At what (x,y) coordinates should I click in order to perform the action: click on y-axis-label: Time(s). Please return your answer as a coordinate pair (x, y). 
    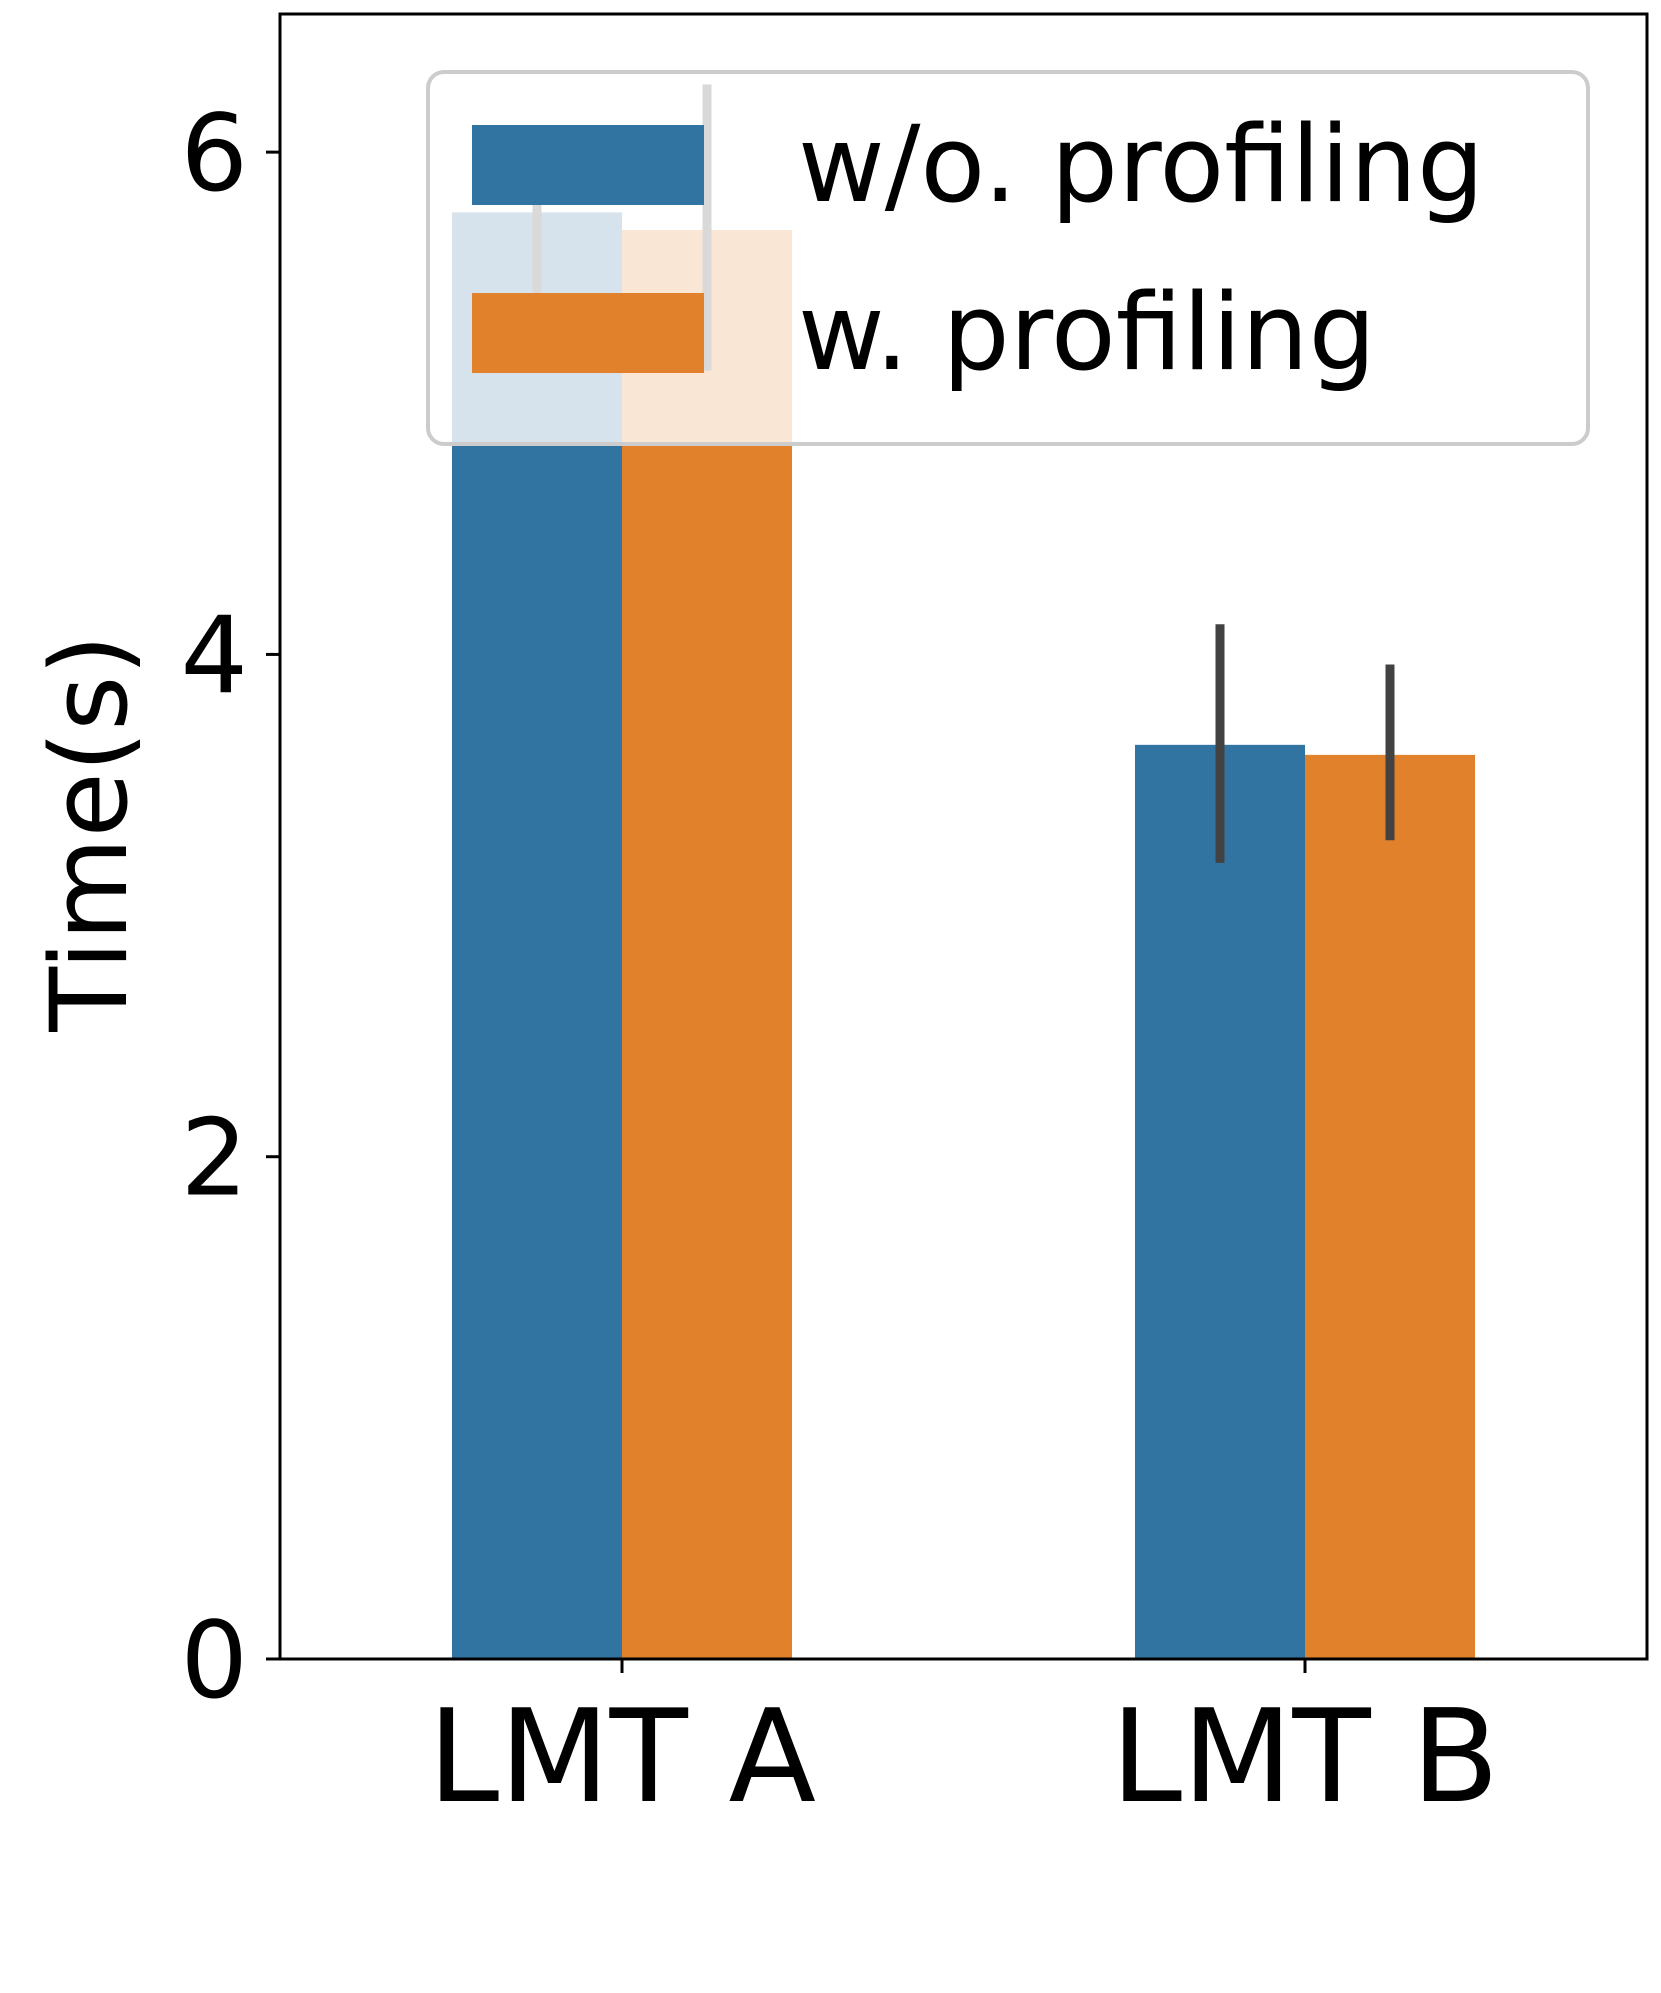
    Looking at the image, I should click on (89, 833).